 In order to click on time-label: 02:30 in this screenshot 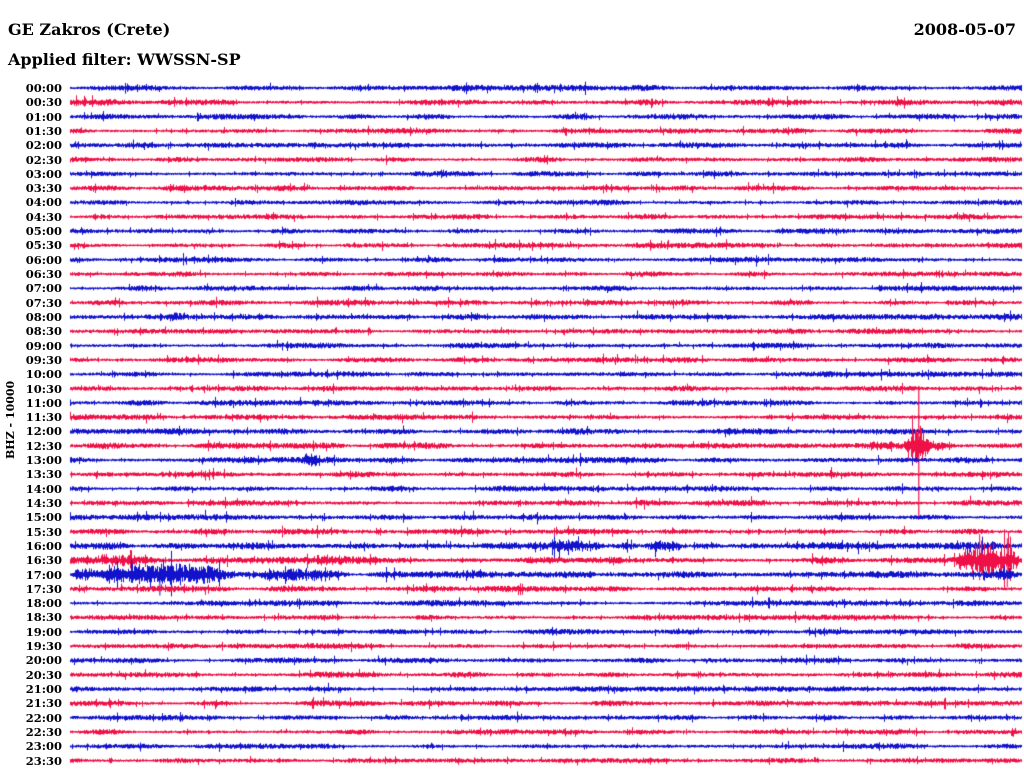, I will do `click(43, 159)`.